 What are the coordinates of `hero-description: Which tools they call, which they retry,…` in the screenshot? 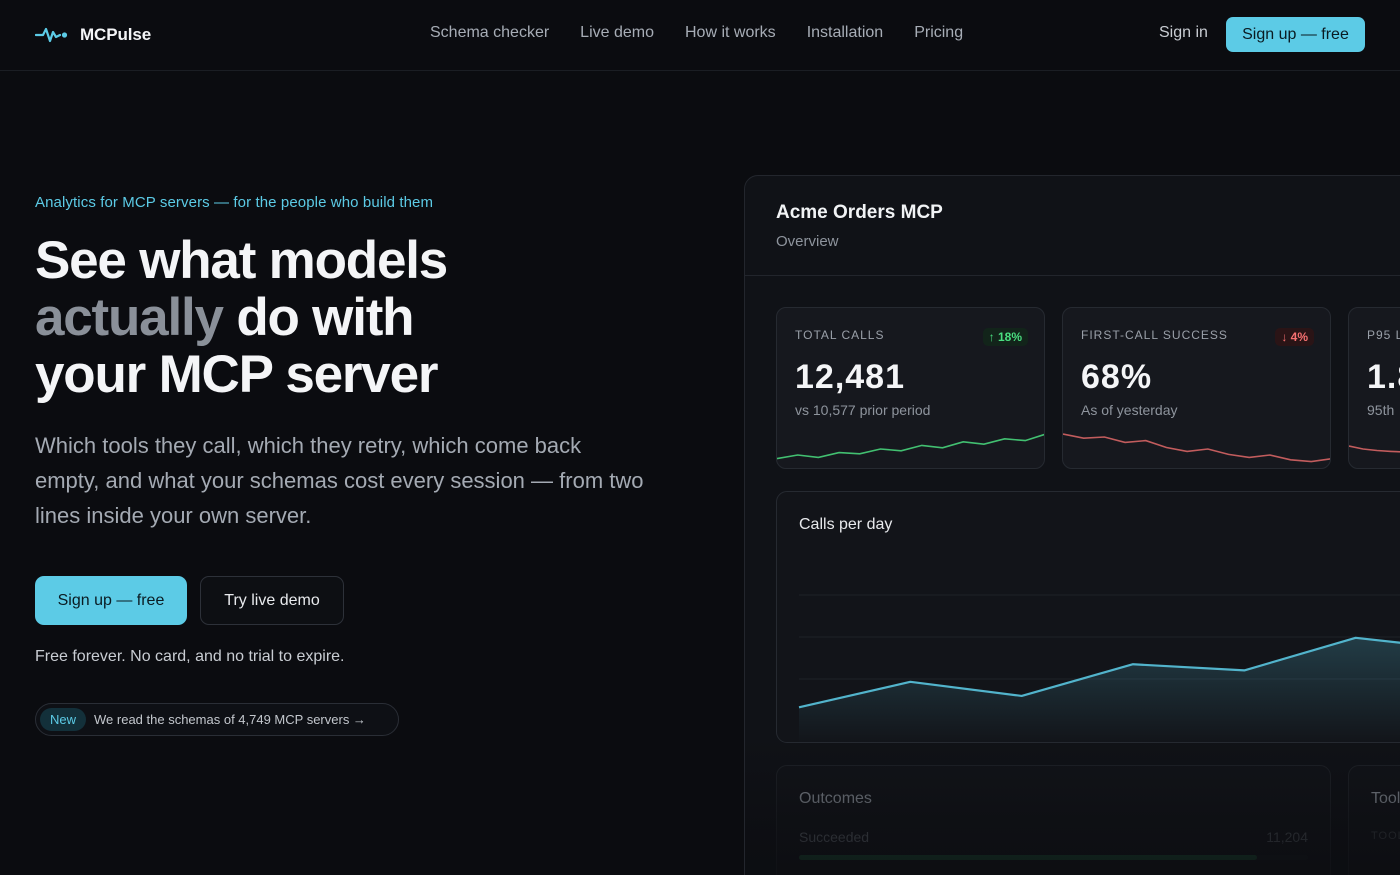 It's located at (339, 480).